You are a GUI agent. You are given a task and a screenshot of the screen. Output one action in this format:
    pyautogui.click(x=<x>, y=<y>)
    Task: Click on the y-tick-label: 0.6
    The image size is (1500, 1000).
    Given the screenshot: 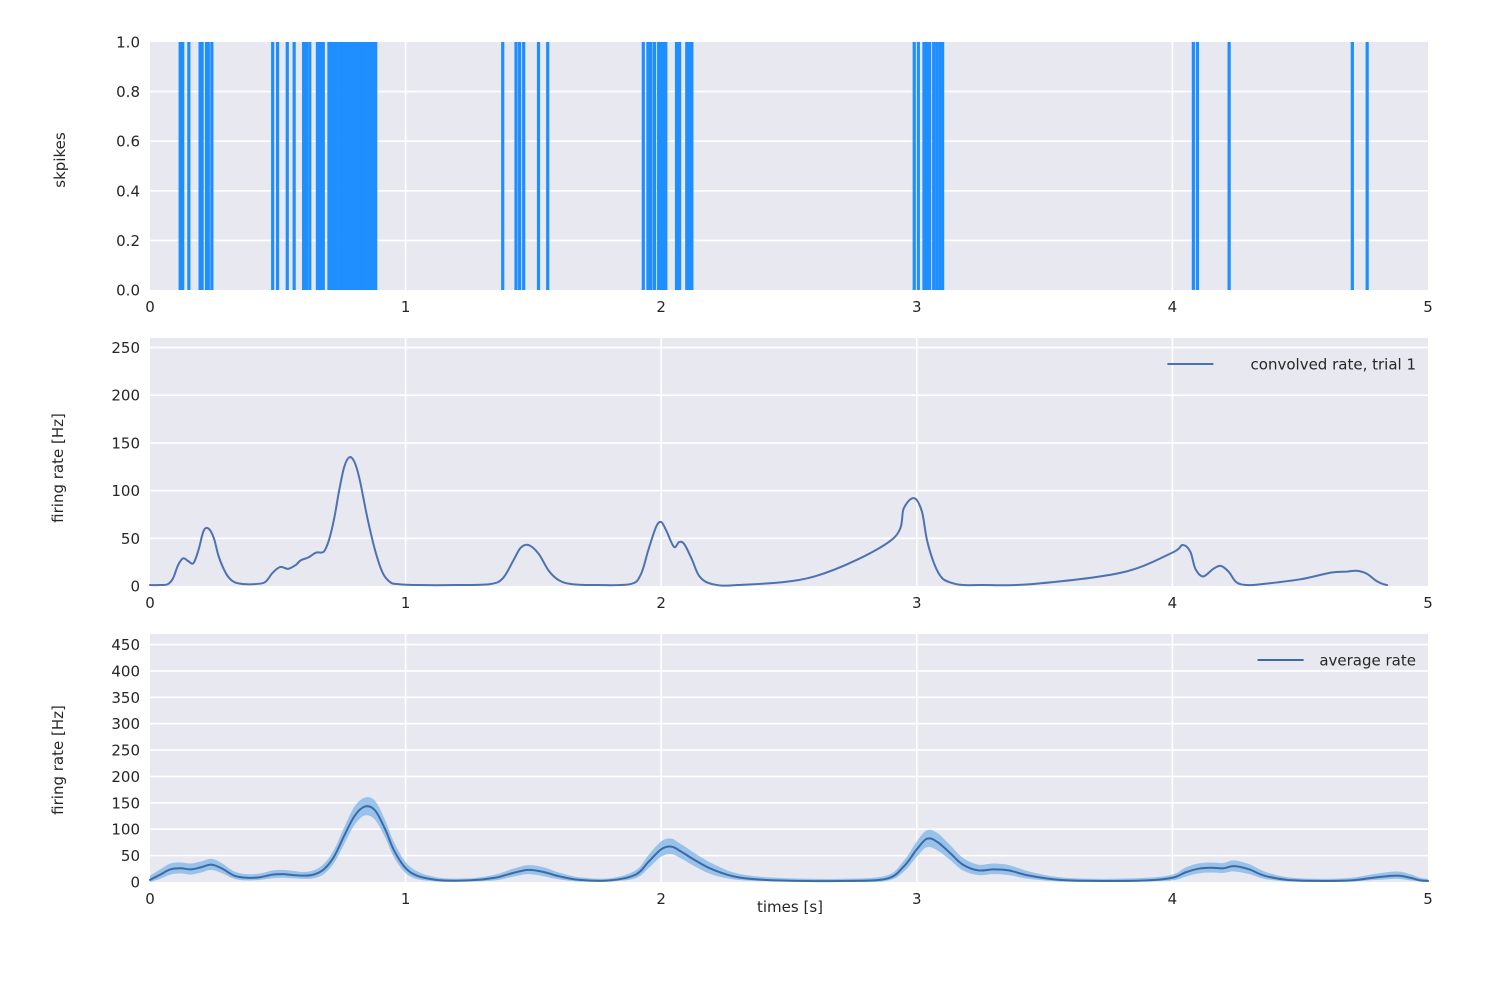 What is the action you would take?
    pyautogui.click(x=128, y=142)
    